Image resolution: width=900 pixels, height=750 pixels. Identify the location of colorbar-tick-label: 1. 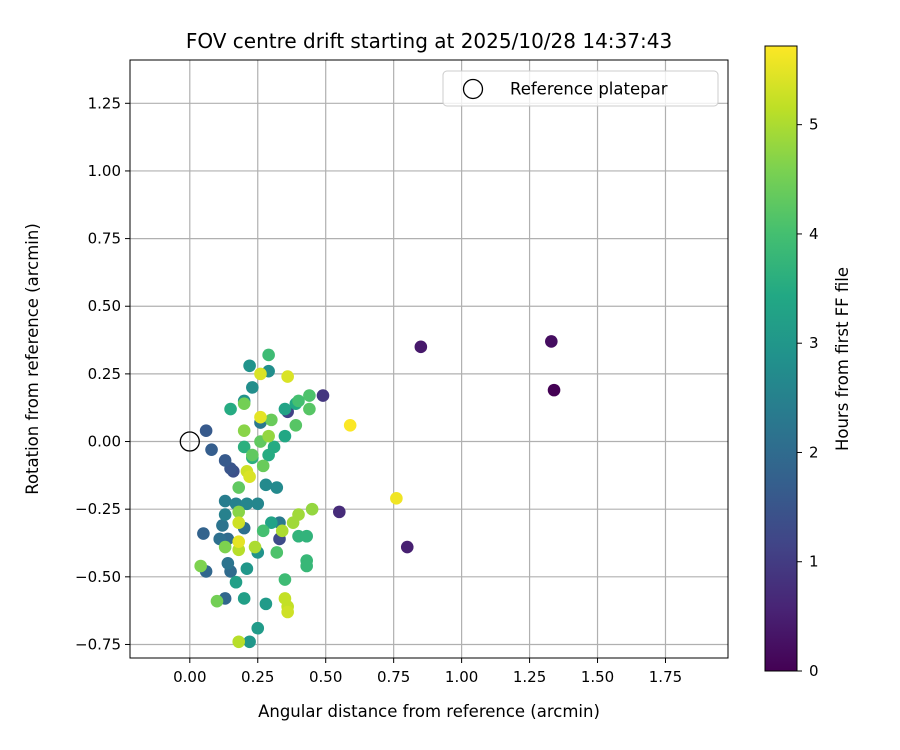
(814, 562).